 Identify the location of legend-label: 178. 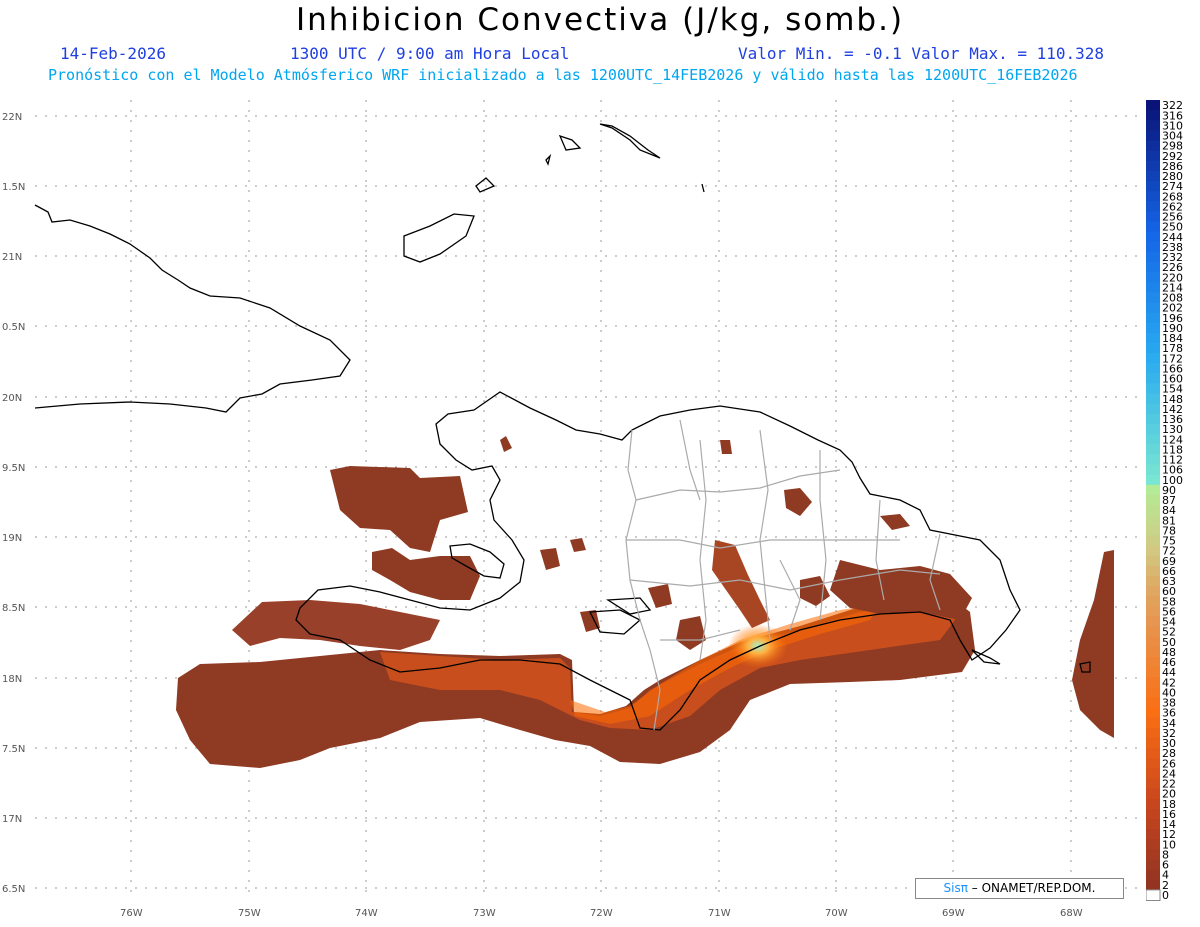
(1172, 348).